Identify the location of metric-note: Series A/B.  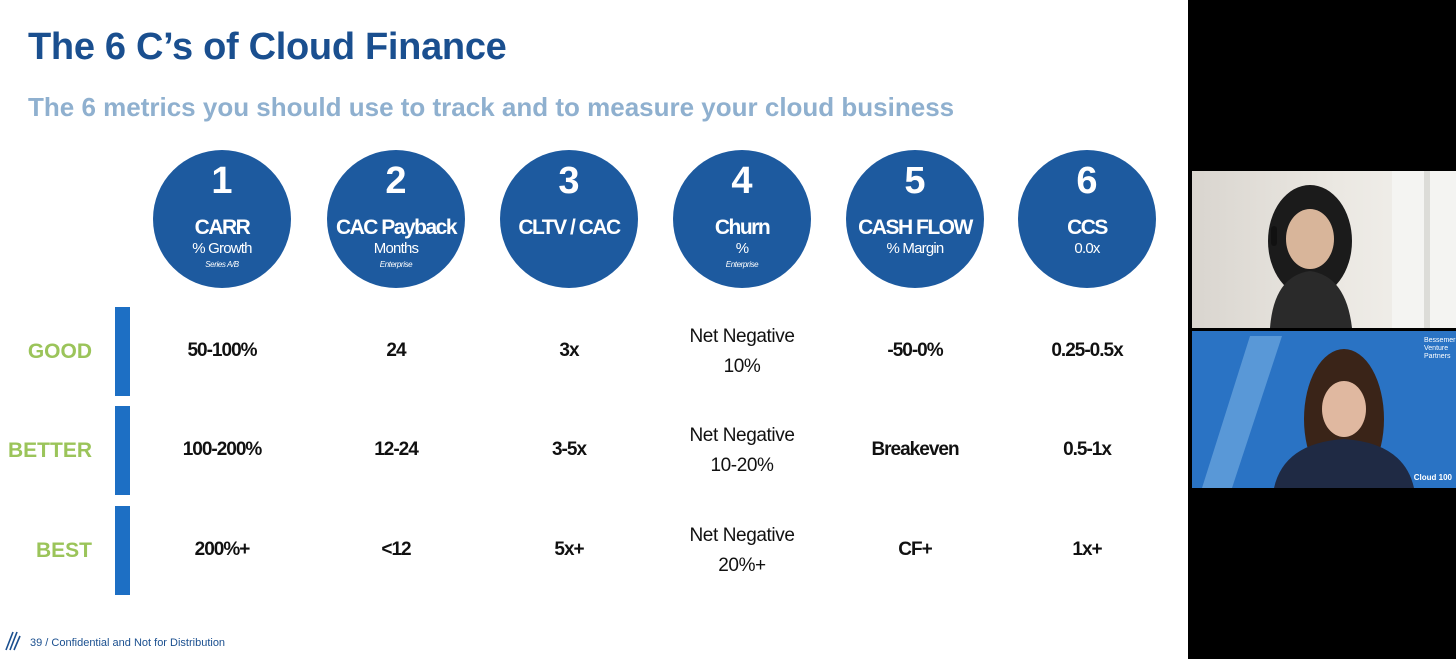
(222, 264).